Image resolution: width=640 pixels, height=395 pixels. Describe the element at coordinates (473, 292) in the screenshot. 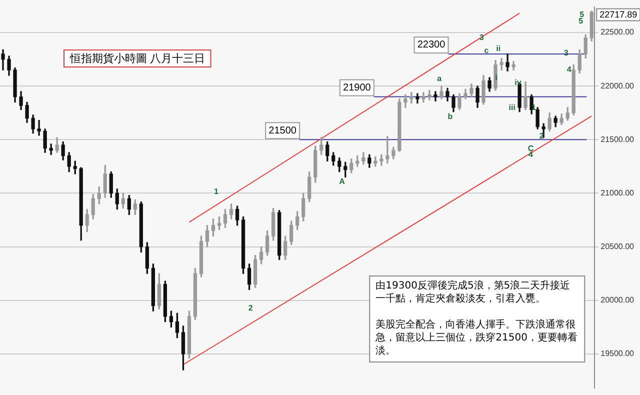

I see `annotation: 由19300反彈後完成5浪，第5浪二天升接近一千點，肯定夾倉殺淡友，引君入甕。` at that location.